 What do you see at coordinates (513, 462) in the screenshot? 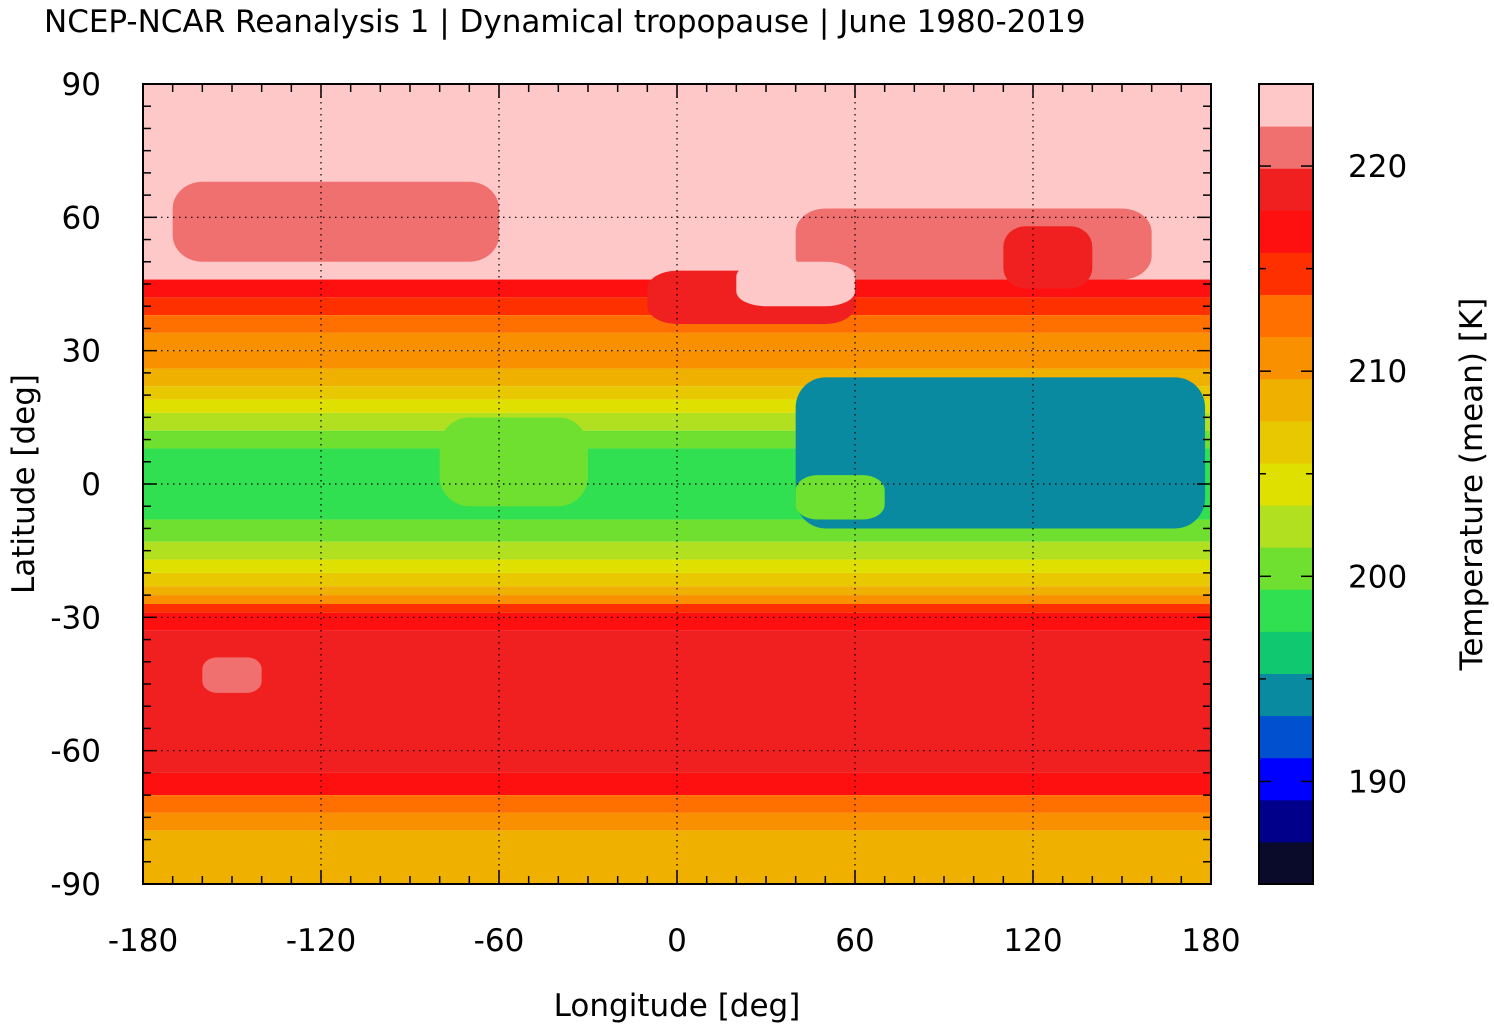
I see `heatmap-region-south-america-equator` at bounding box center [513, 462].